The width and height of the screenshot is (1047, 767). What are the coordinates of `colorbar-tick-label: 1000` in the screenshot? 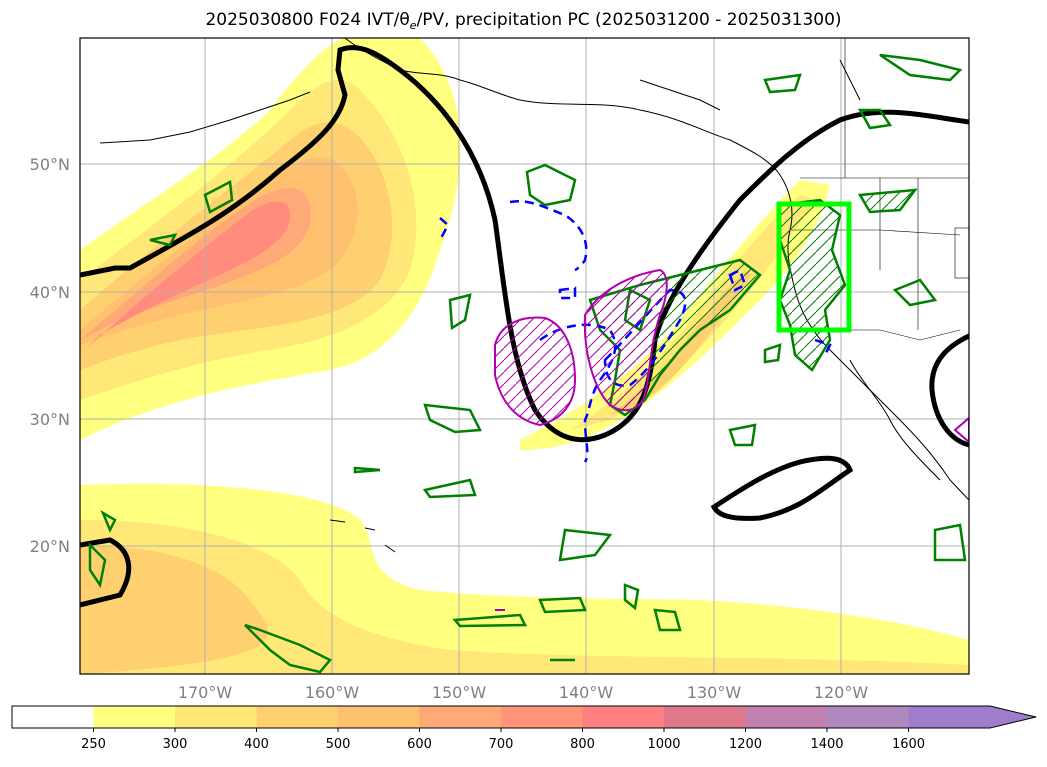 It's located at (663, 744).